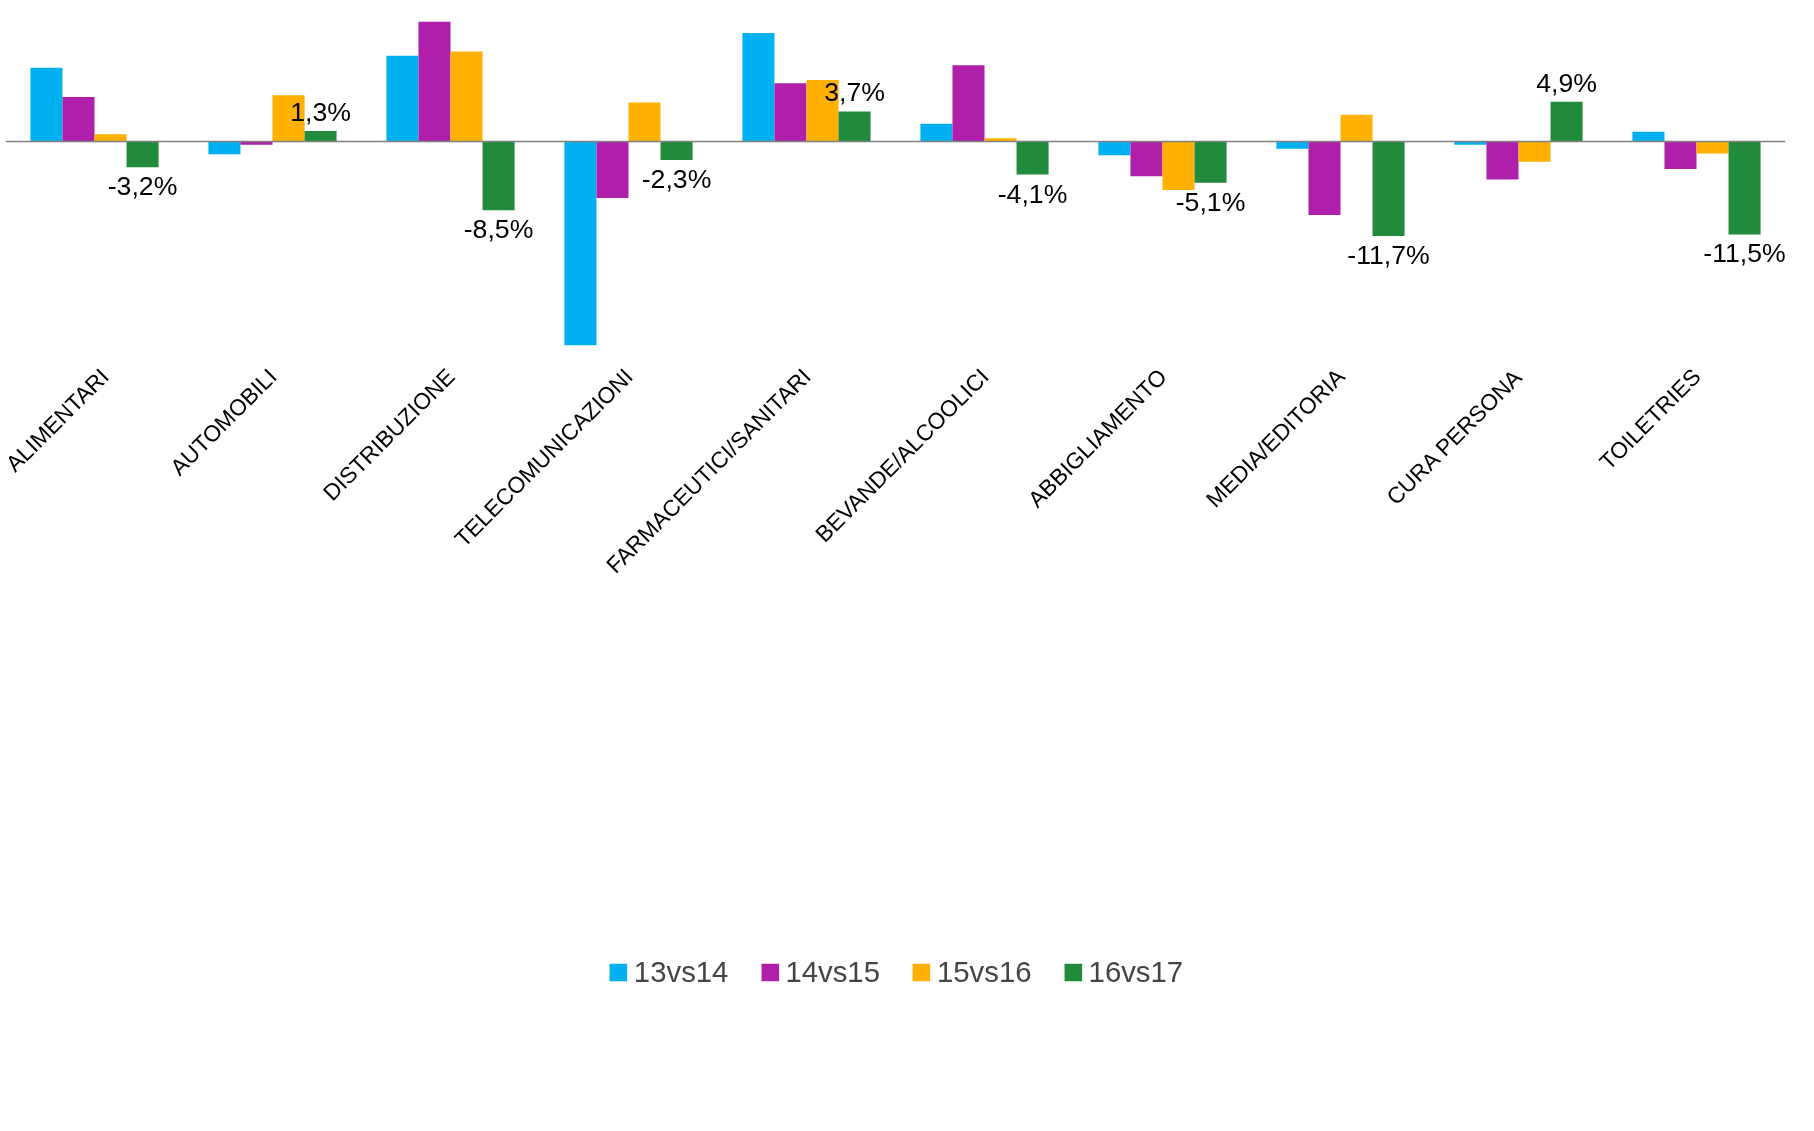  I want to click on legend-label: 13vs14, so click(681, 971).